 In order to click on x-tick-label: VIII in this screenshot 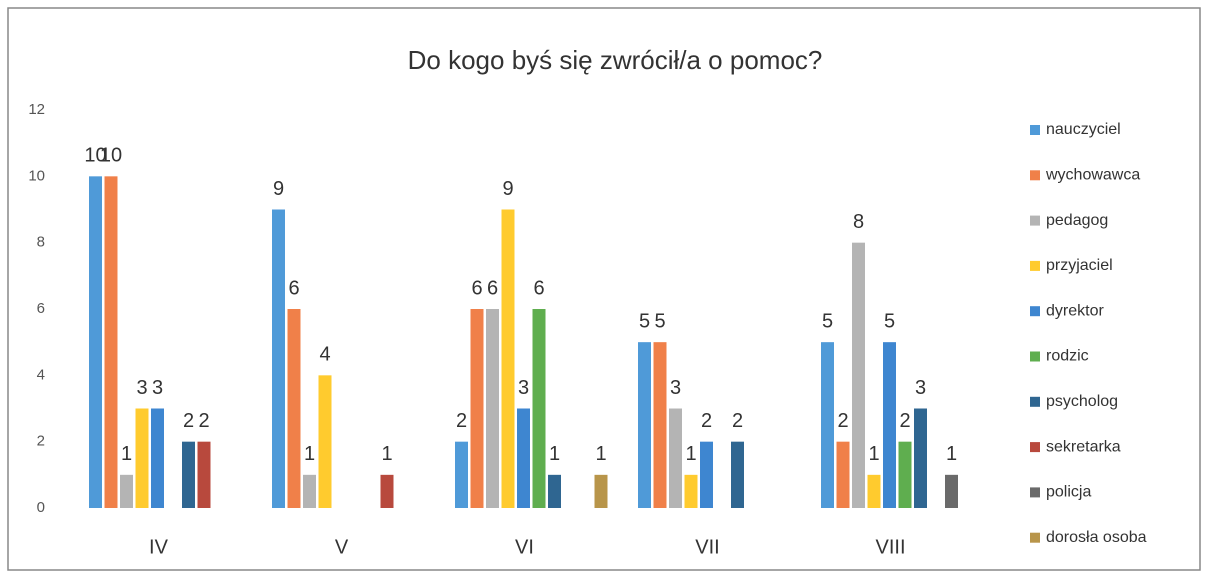, I will do `click(890, 547)`.